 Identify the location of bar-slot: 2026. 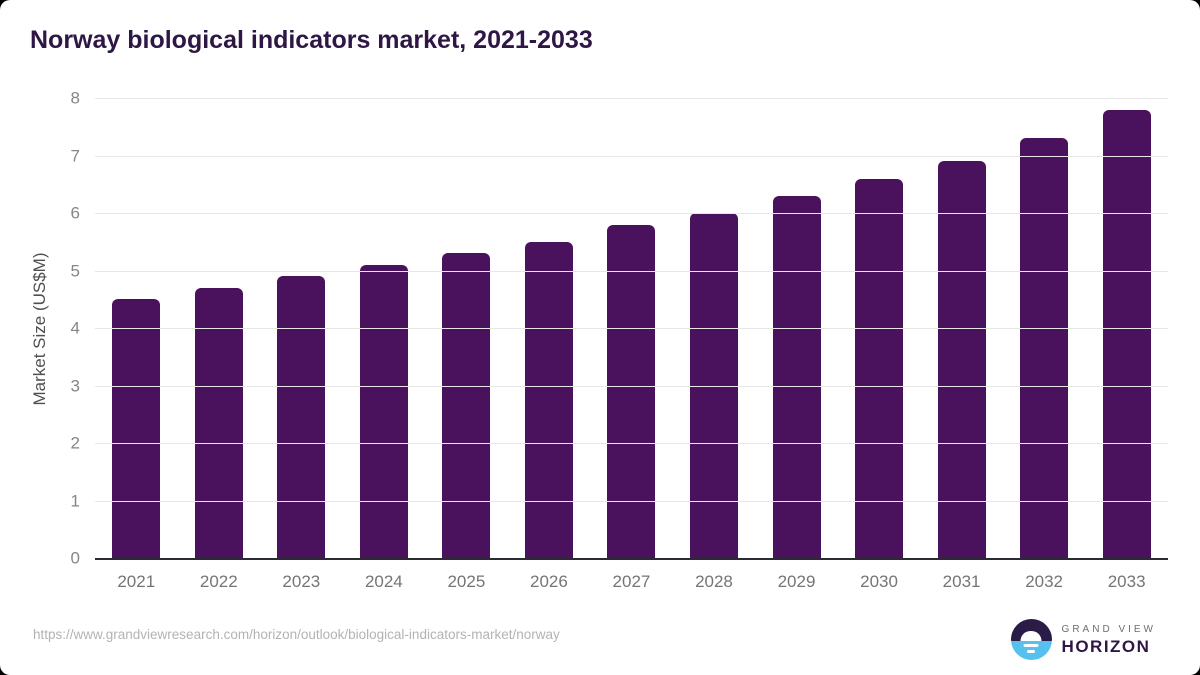
(549, 344).